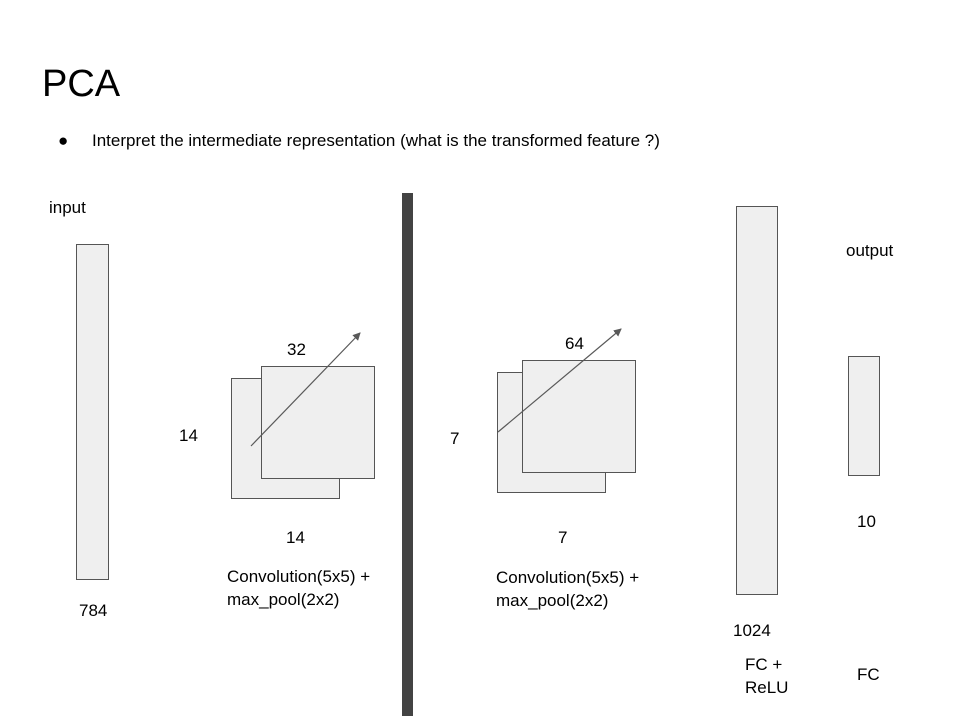 The width and height of the screenshot is (960, 720). What do you see at coordinates (568, 577) in the screenshot?
I see `conv2-label-line1: Convolution(5x5) +` at bounding box center [568, 577].